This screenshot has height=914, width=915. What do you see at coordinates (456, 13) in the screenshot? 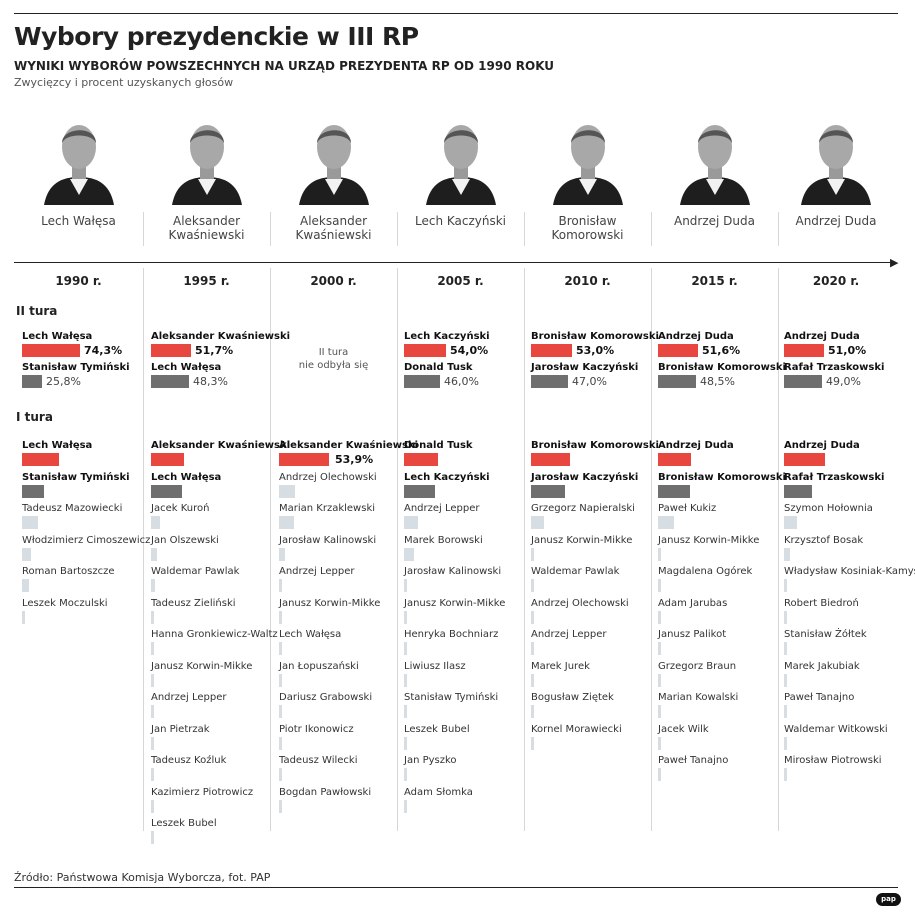
I see `top-rule` at bounding box center [456, 13].